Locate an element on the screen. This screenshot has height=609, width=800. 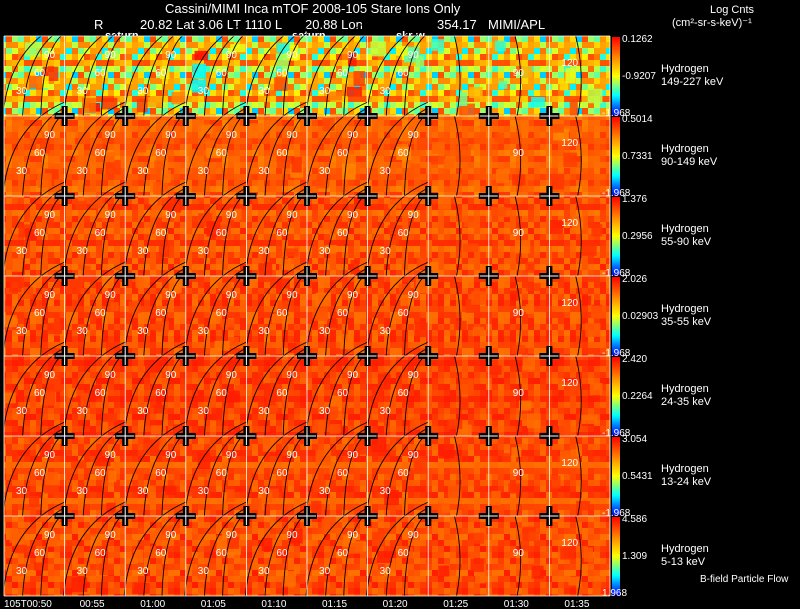
colorbar-min-label: -1.968 is located at coordinates (616, 513).